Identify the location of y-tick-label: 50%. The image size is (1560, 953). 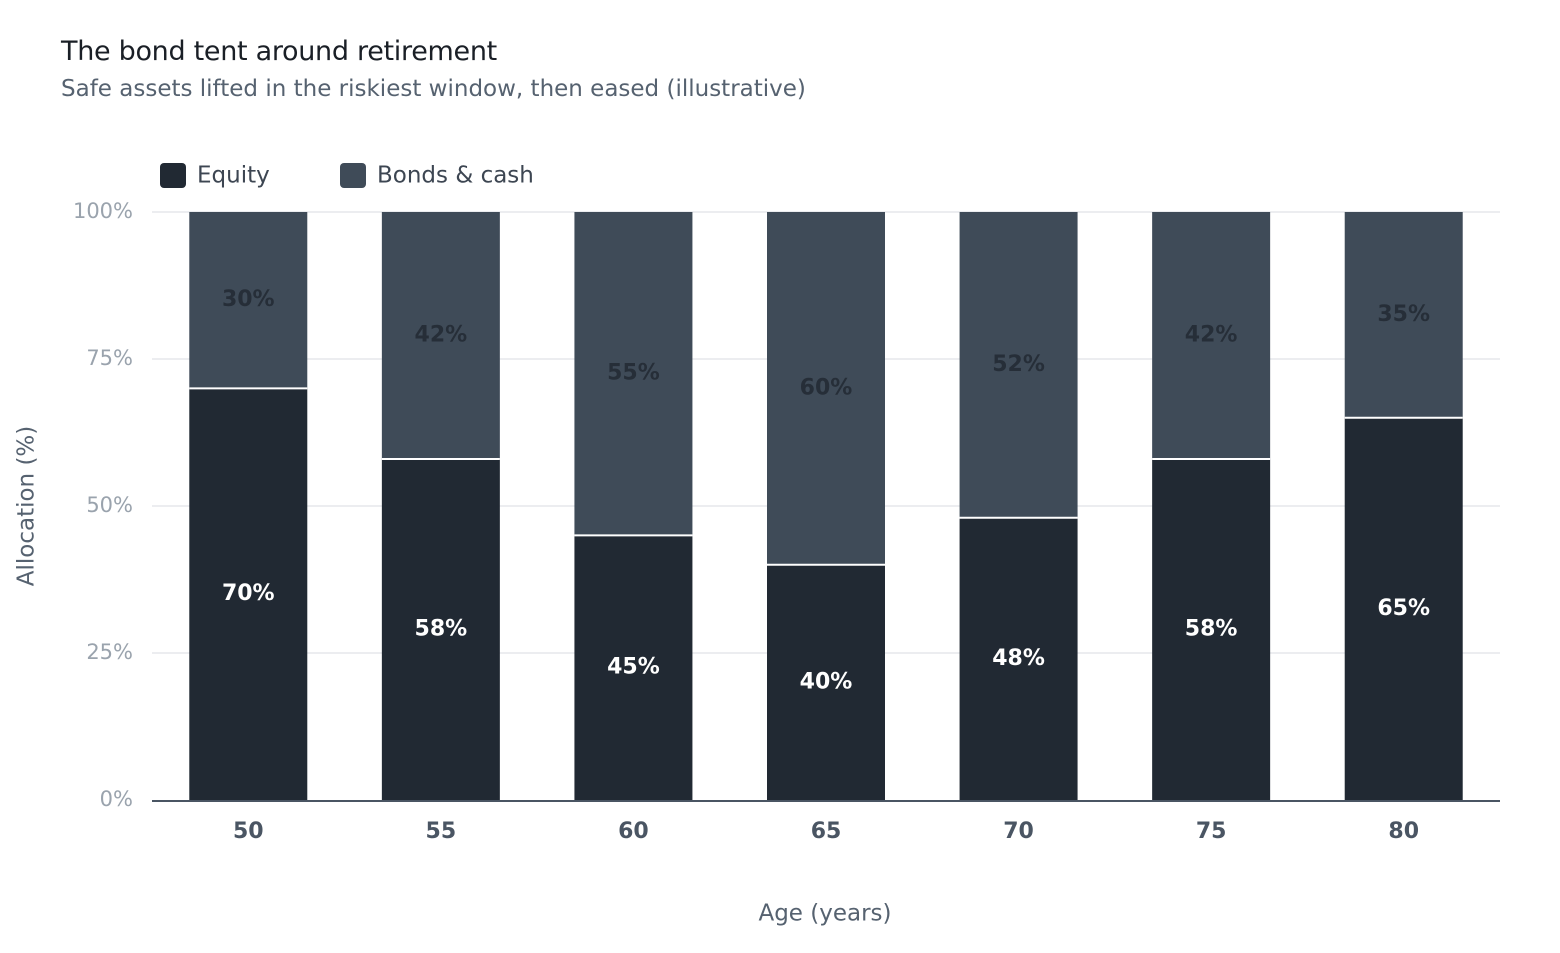
(109, 505).